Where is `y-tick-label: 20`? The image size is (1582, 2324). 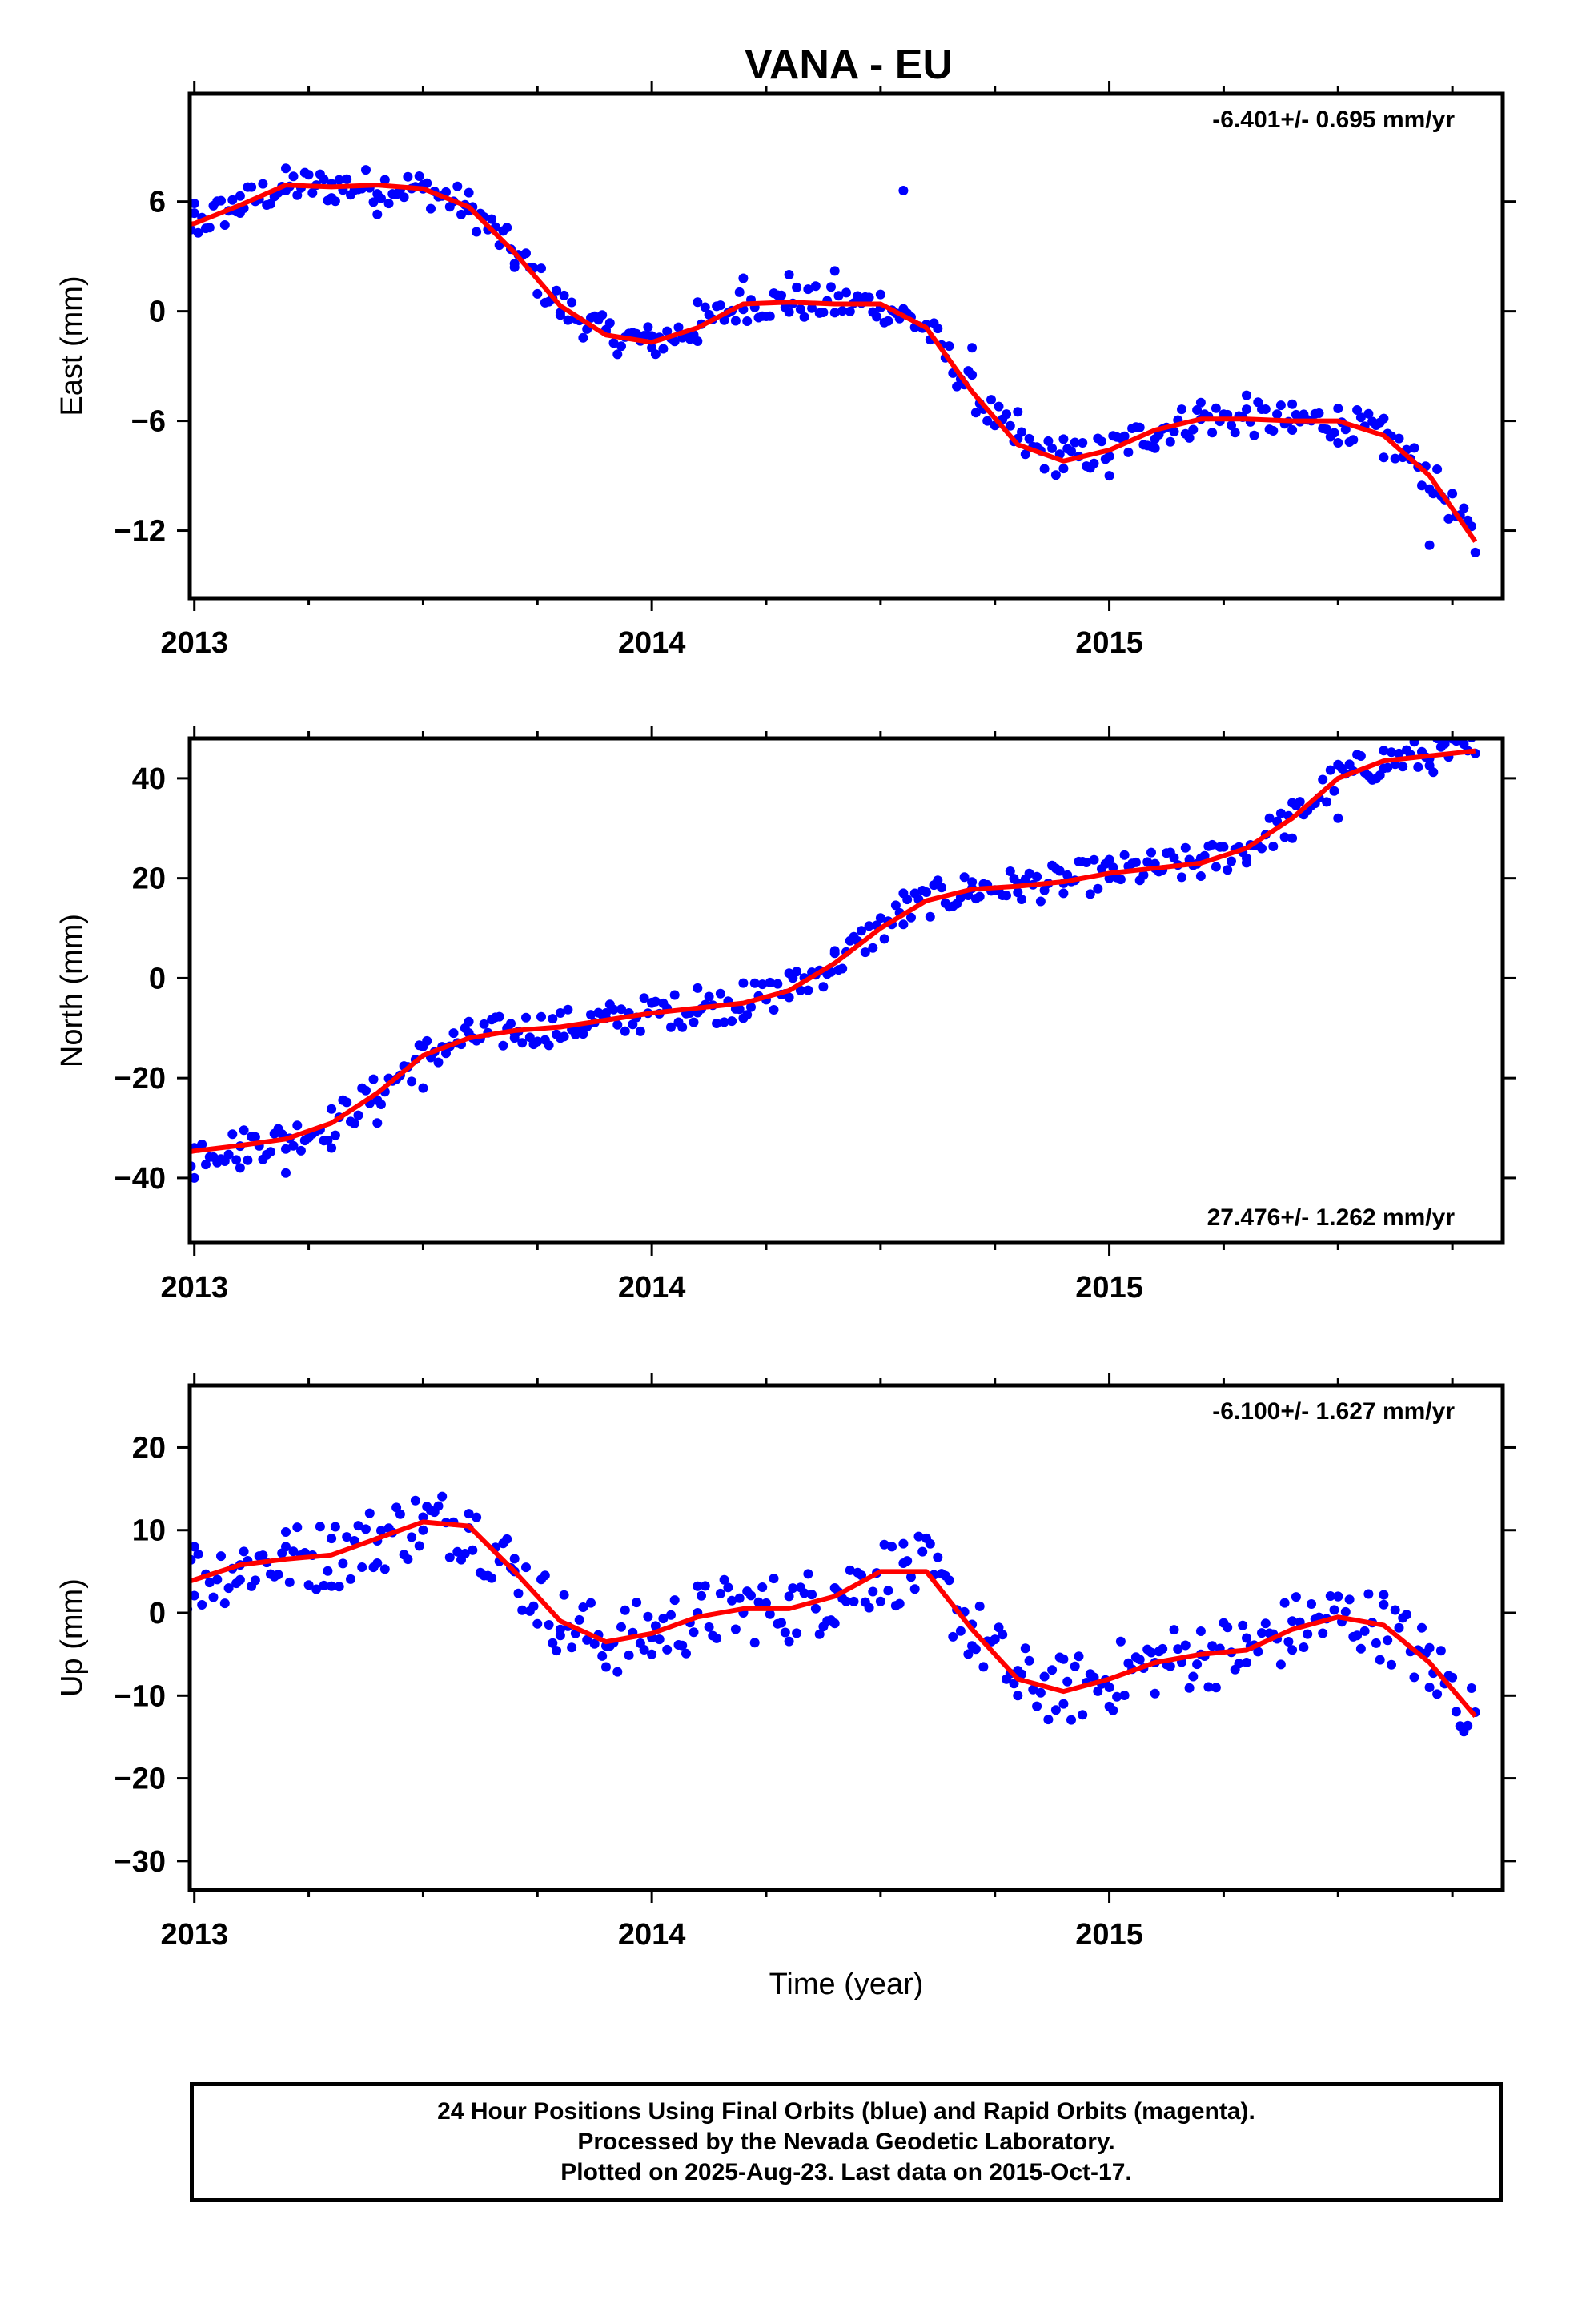
y-tick-label: 20 is located at coordinates (149, 879).